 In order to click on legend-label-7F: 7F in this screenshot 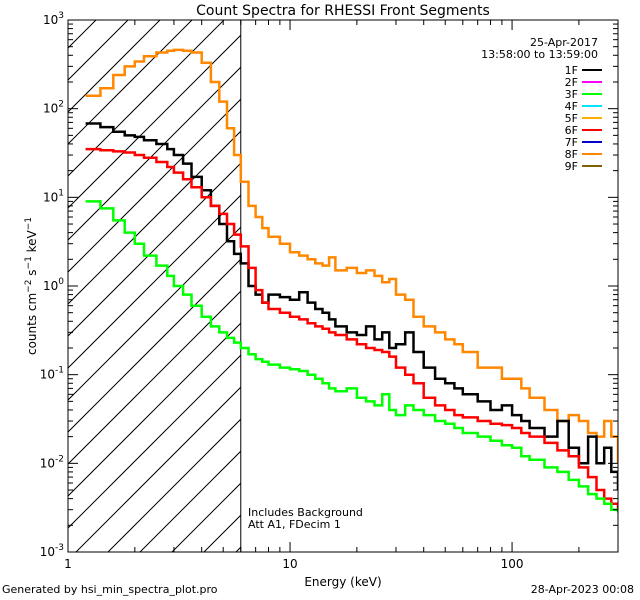, I will do `click(571, 142)`.